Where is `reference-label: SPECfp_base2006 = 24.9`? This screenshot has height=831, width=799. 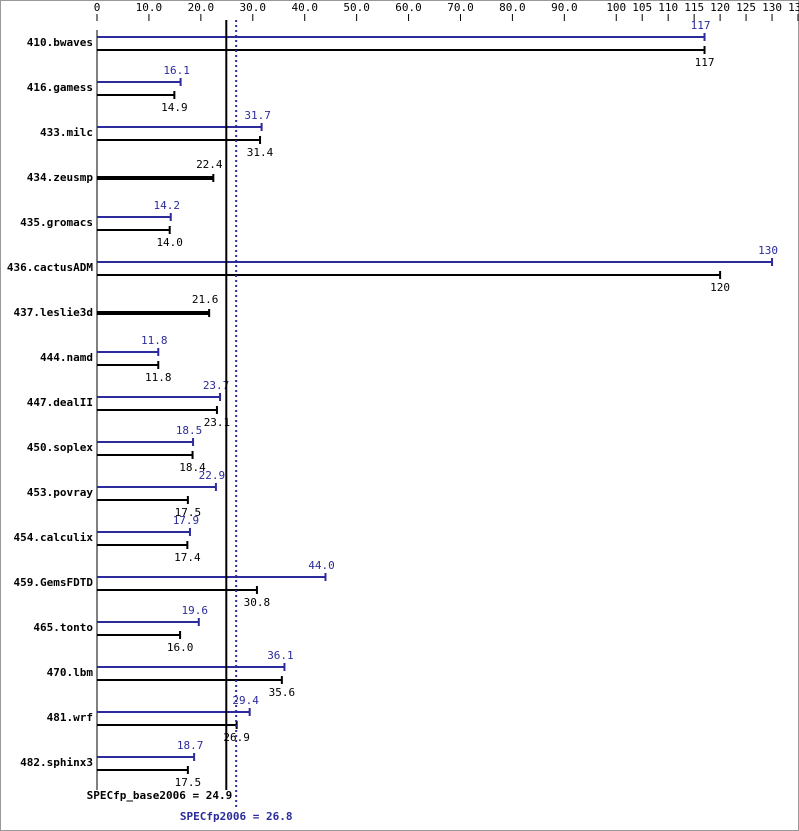 reference-label: SPECfp_base2006 = 24.9 is located at coordinates (160, 795).